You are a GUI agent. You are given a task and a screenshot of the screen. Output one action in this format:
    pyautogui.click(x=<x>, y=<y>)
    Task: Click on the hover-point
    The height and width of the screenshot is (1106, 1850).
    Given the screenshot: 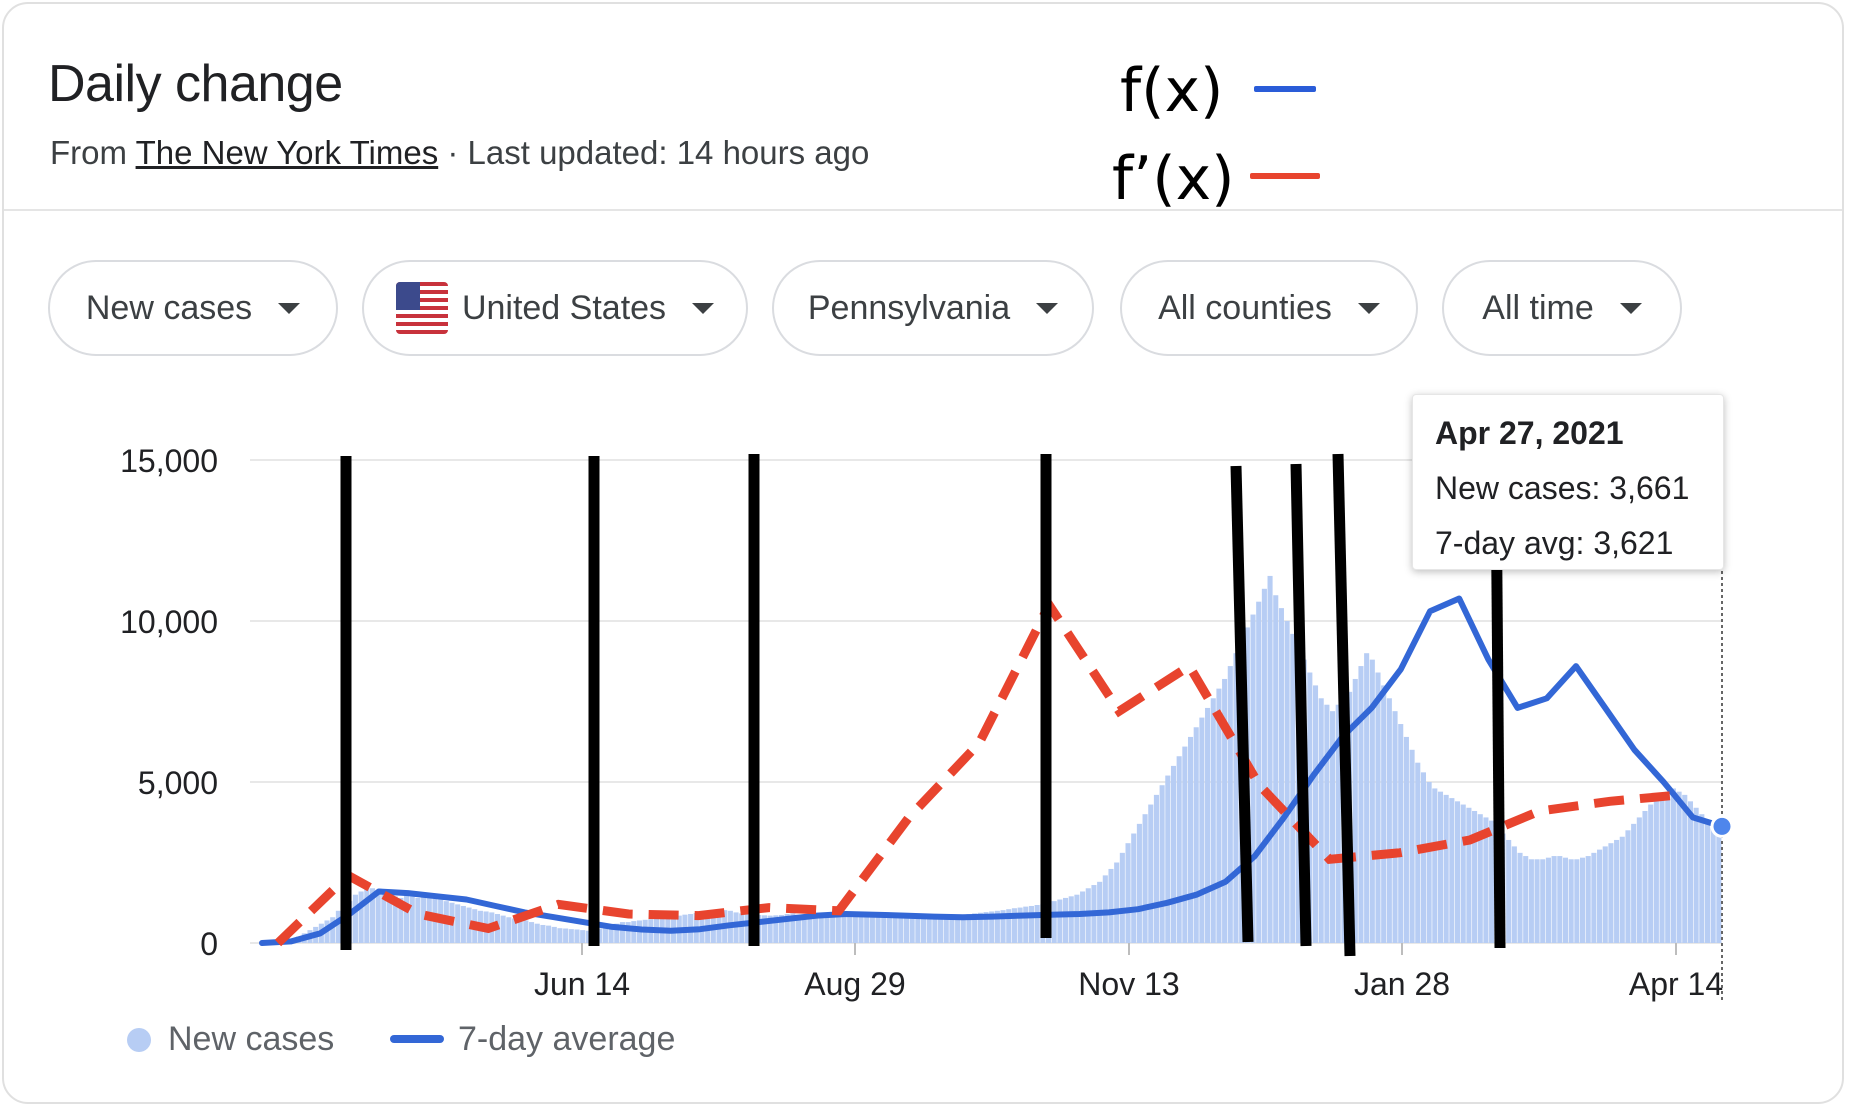 What is the action you would take?
    pyautogui.click(x=1722, y=826)
    